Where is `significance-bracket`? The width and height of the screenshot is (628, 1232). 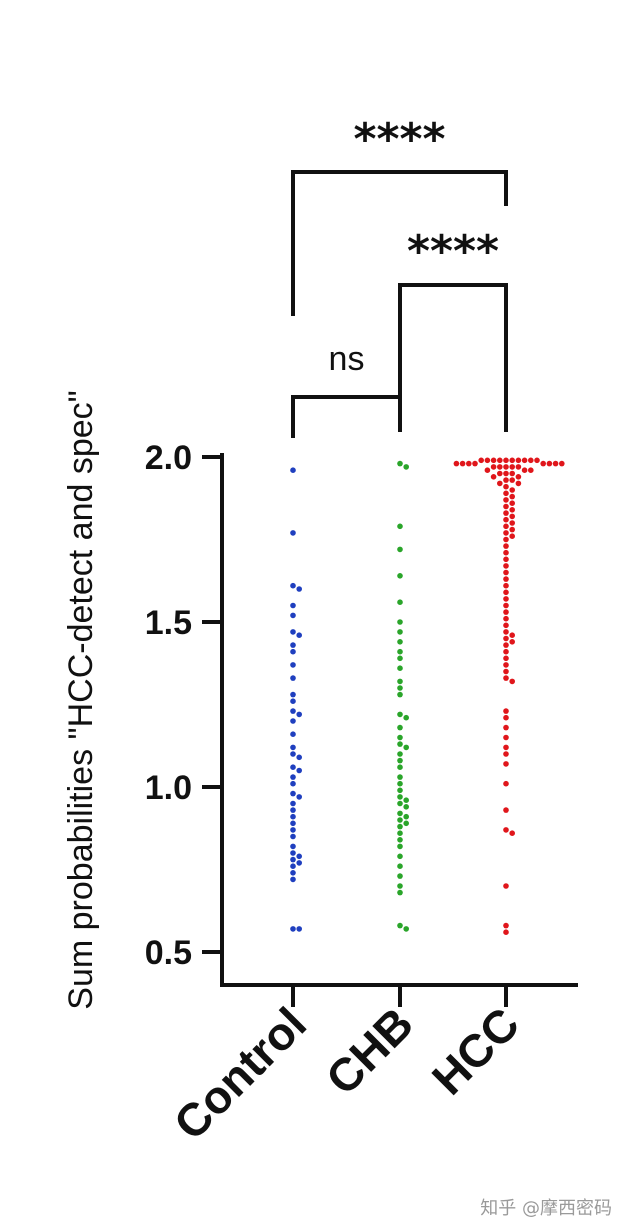
significance-bracket is located at coordinates (453, 357).